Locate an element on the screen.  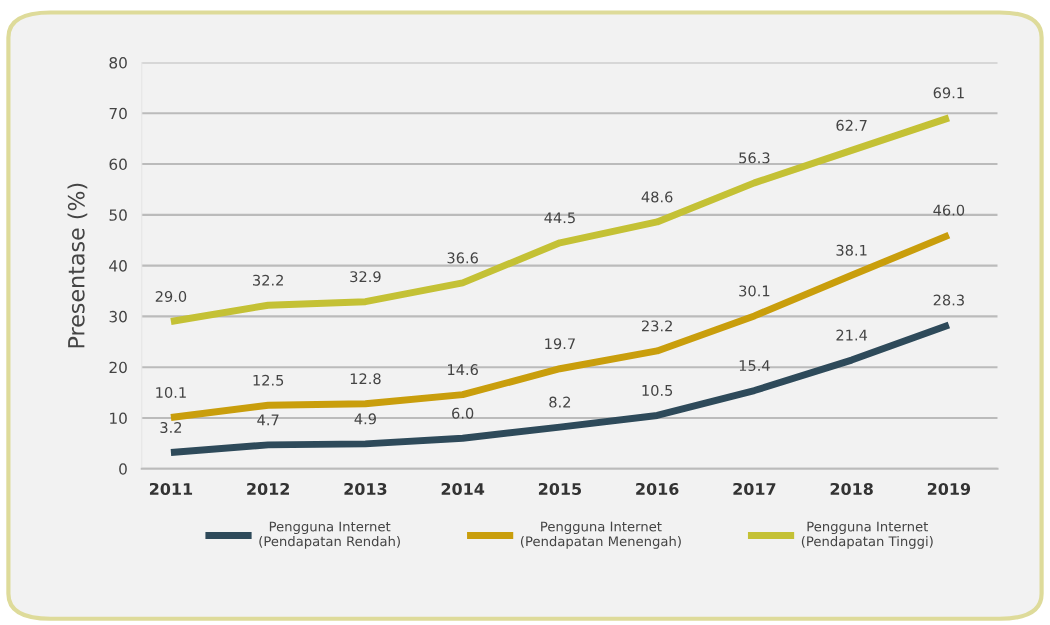
x-tick-label: 2012 is located at coordinates (268, 488).